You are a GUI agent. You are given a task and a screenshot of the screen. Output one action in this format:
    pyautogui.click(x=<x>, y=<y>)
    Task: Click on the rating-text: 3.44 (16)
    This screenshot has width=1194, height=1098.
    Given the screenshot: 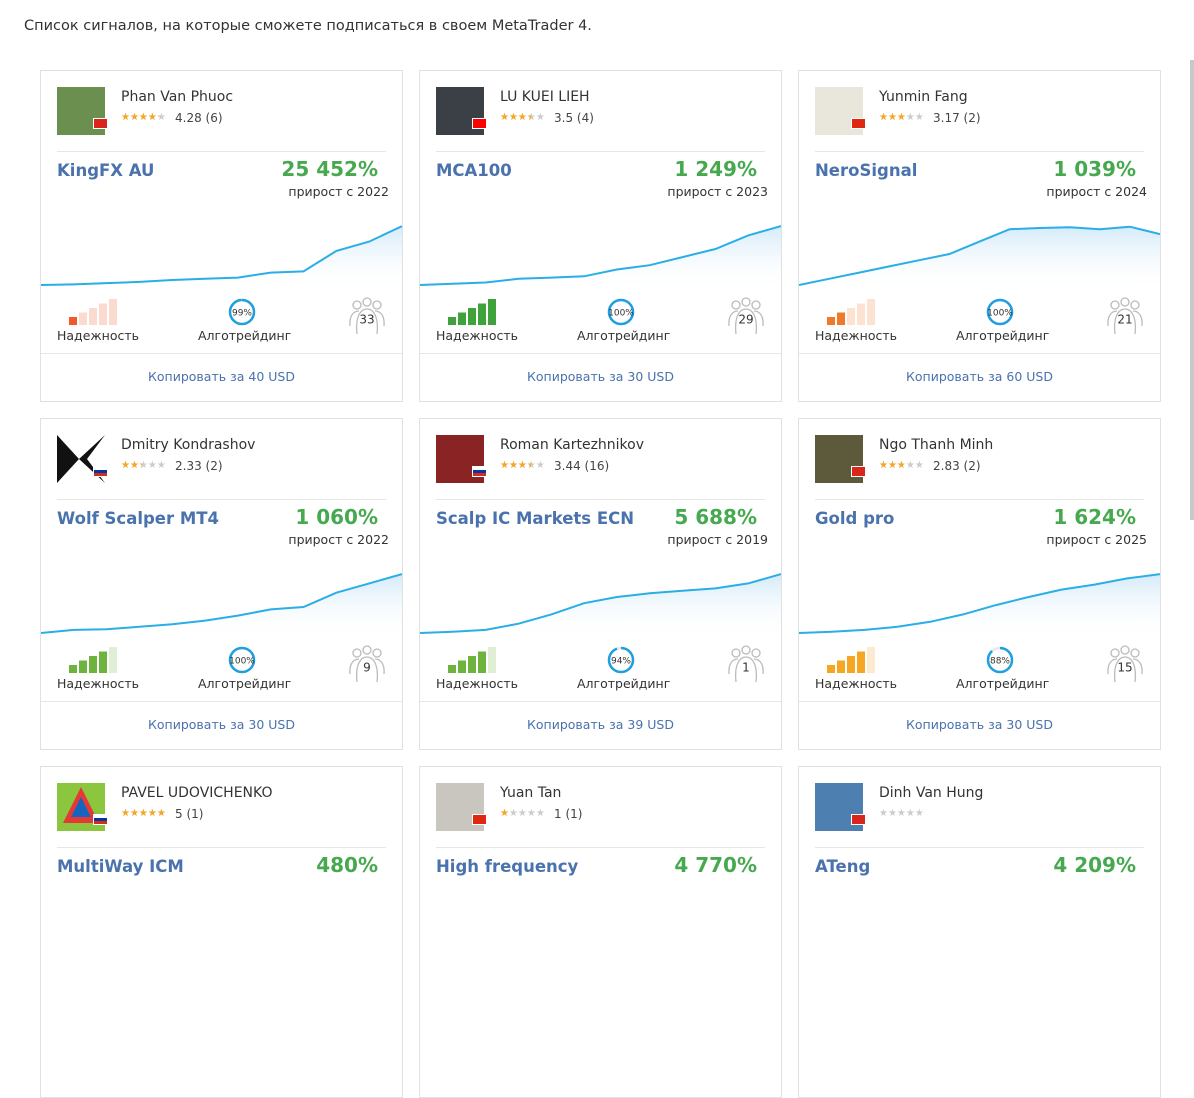 What is the action you would take?
    pyautogui.click(x=581, y=466)
    